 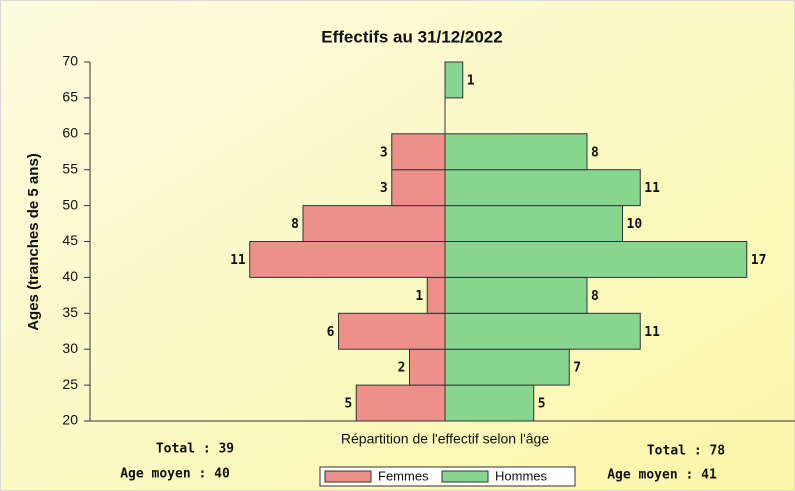 What do you see at coordinates (70, 168) in the screenshot?
I see `y-tick-label: 55` at bounding box center [70, 168].